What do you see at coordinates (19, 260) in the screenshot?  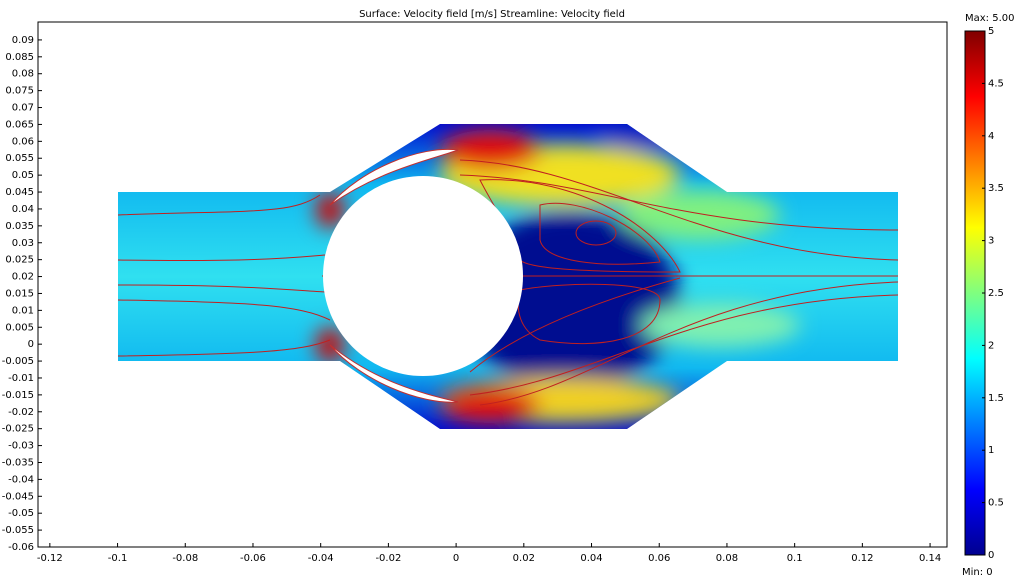 I see `y-tick-label: 0.025` at bounding box center [19, 260].